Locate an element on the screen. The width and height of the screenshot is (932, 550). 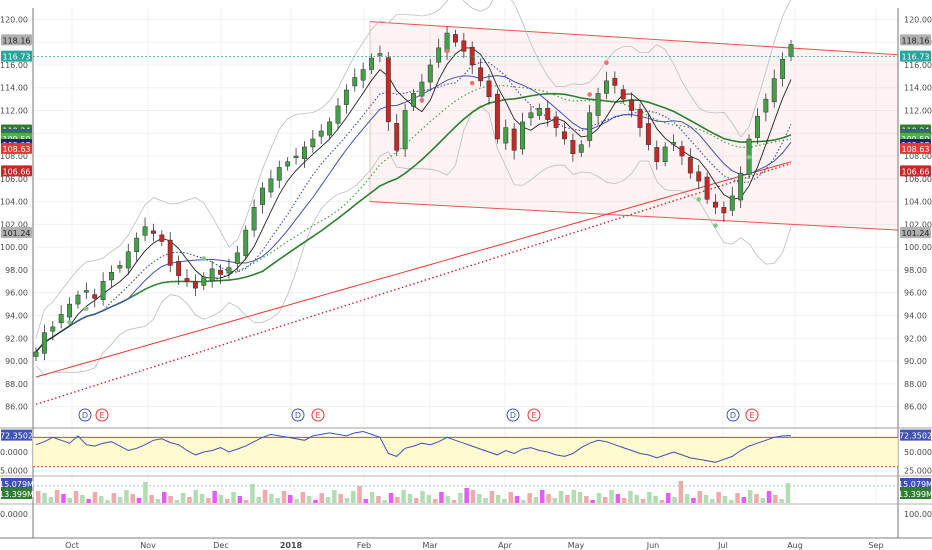
x-tick-label: Aug is located at coordinates (795, 545).